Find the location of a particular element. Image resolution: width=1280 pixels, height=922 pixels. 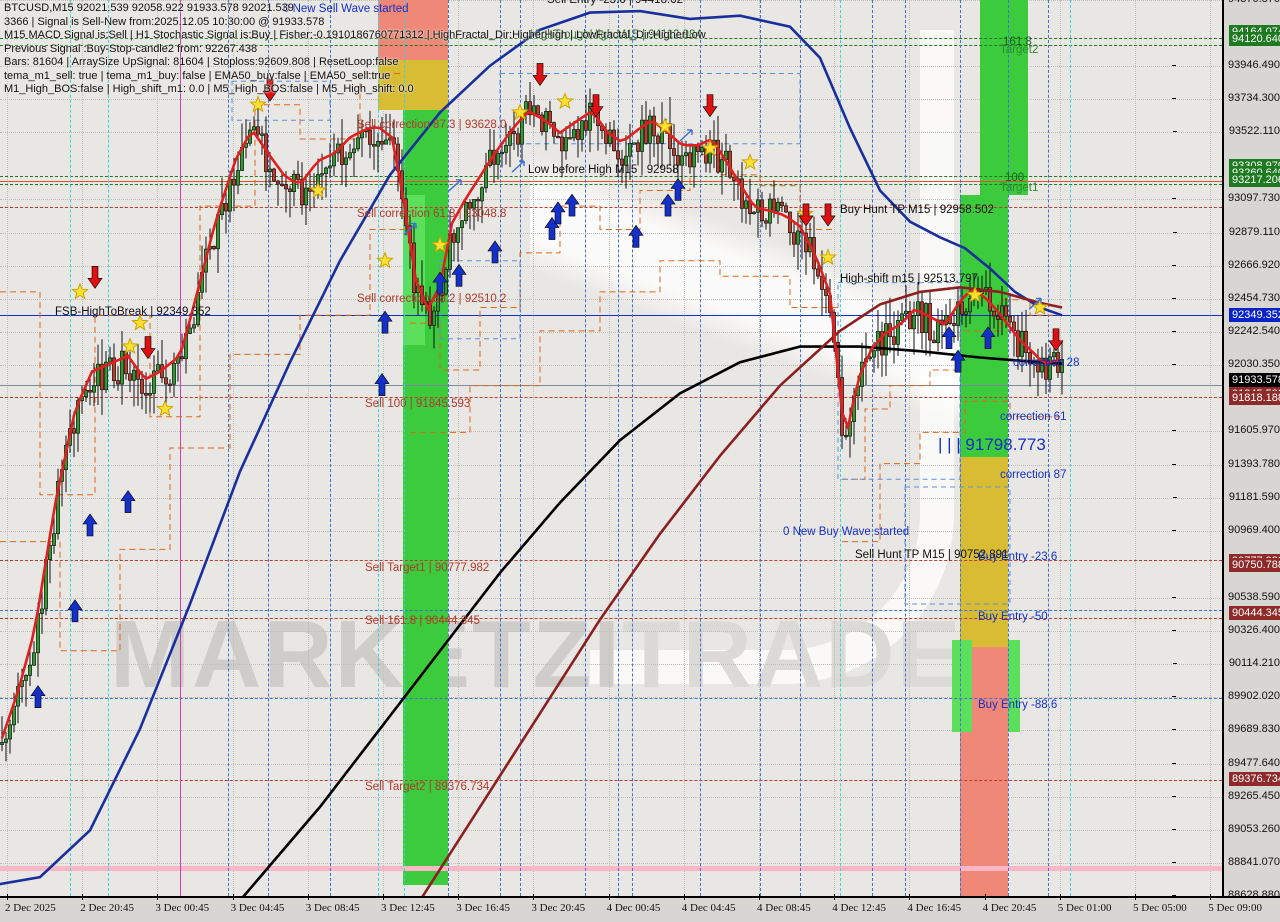

price-badge: 91818.188 is located at coordinates (1254, 398).